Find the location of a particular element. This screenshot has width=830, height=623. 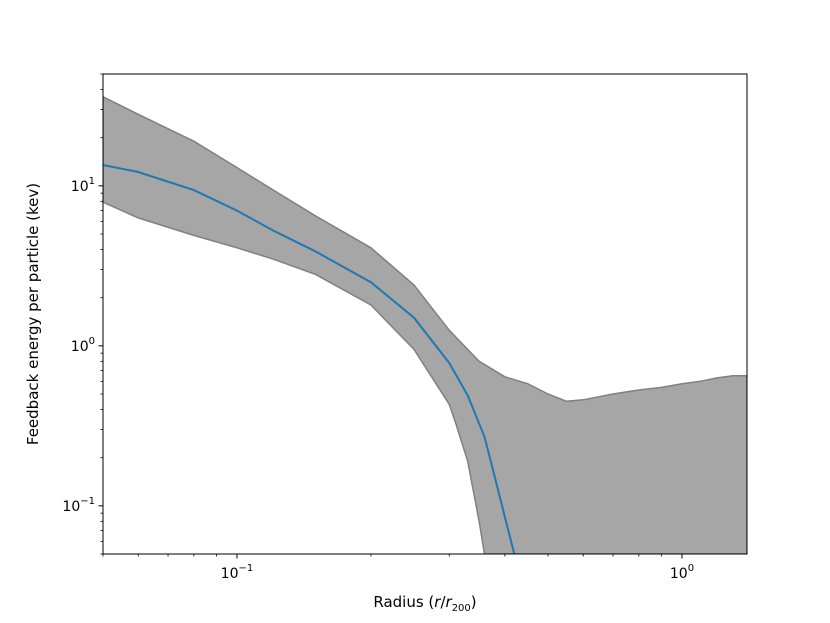

y-tick-label: 10¹ is located at coordinates (83, 185).